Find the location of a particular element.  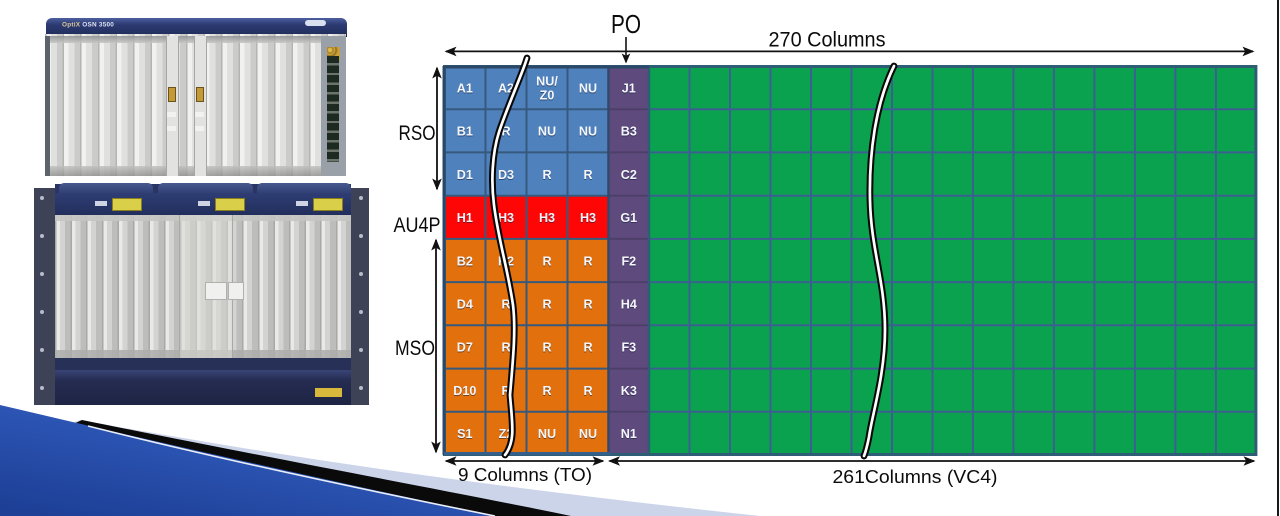

svg-text: N1 is located at coordinates (629, 434).